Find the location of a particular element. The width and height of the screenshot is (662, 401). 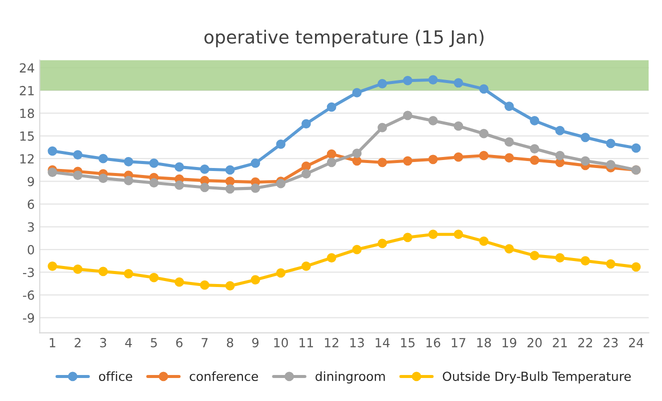

y-tick-label: 15 is located at coordinates (27, 136).